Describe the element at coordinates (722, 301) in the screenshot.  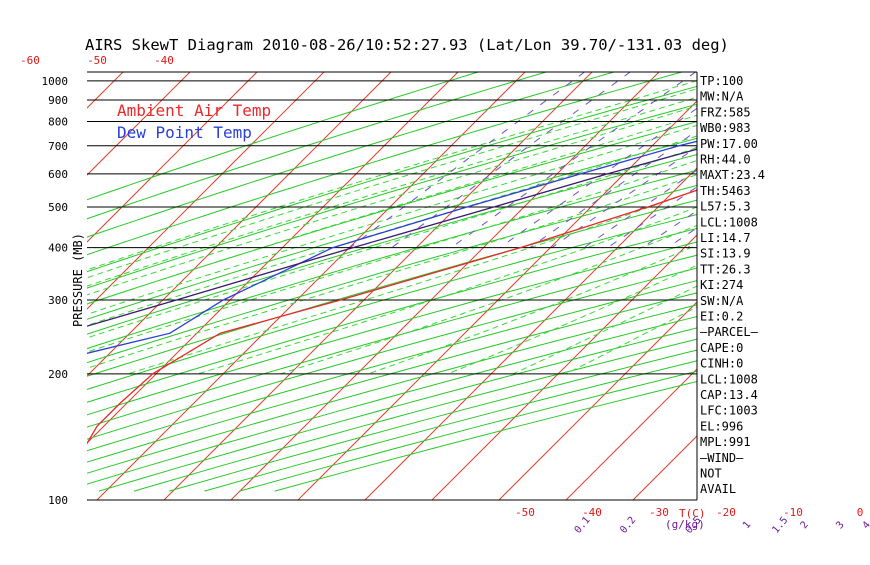
I see `stability-index: SW:N/A` at that location.